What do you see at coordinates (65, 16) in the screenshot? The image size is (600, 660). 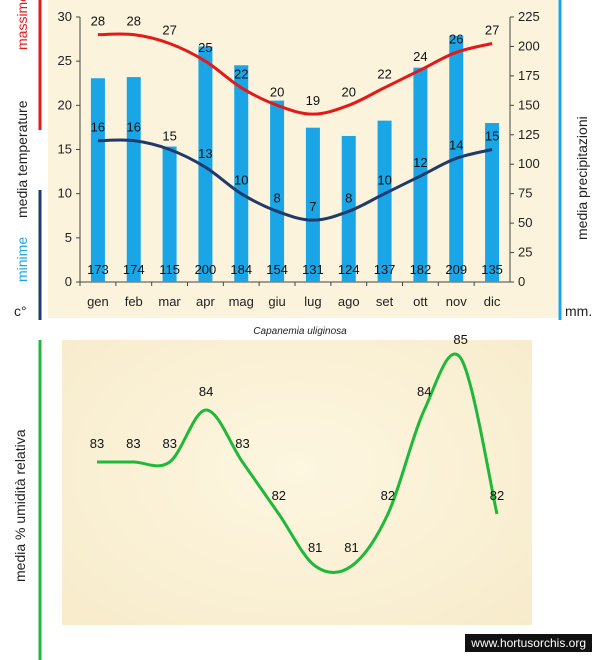 I see `temp-tick-label: 30` at bounding box center [65, 16].